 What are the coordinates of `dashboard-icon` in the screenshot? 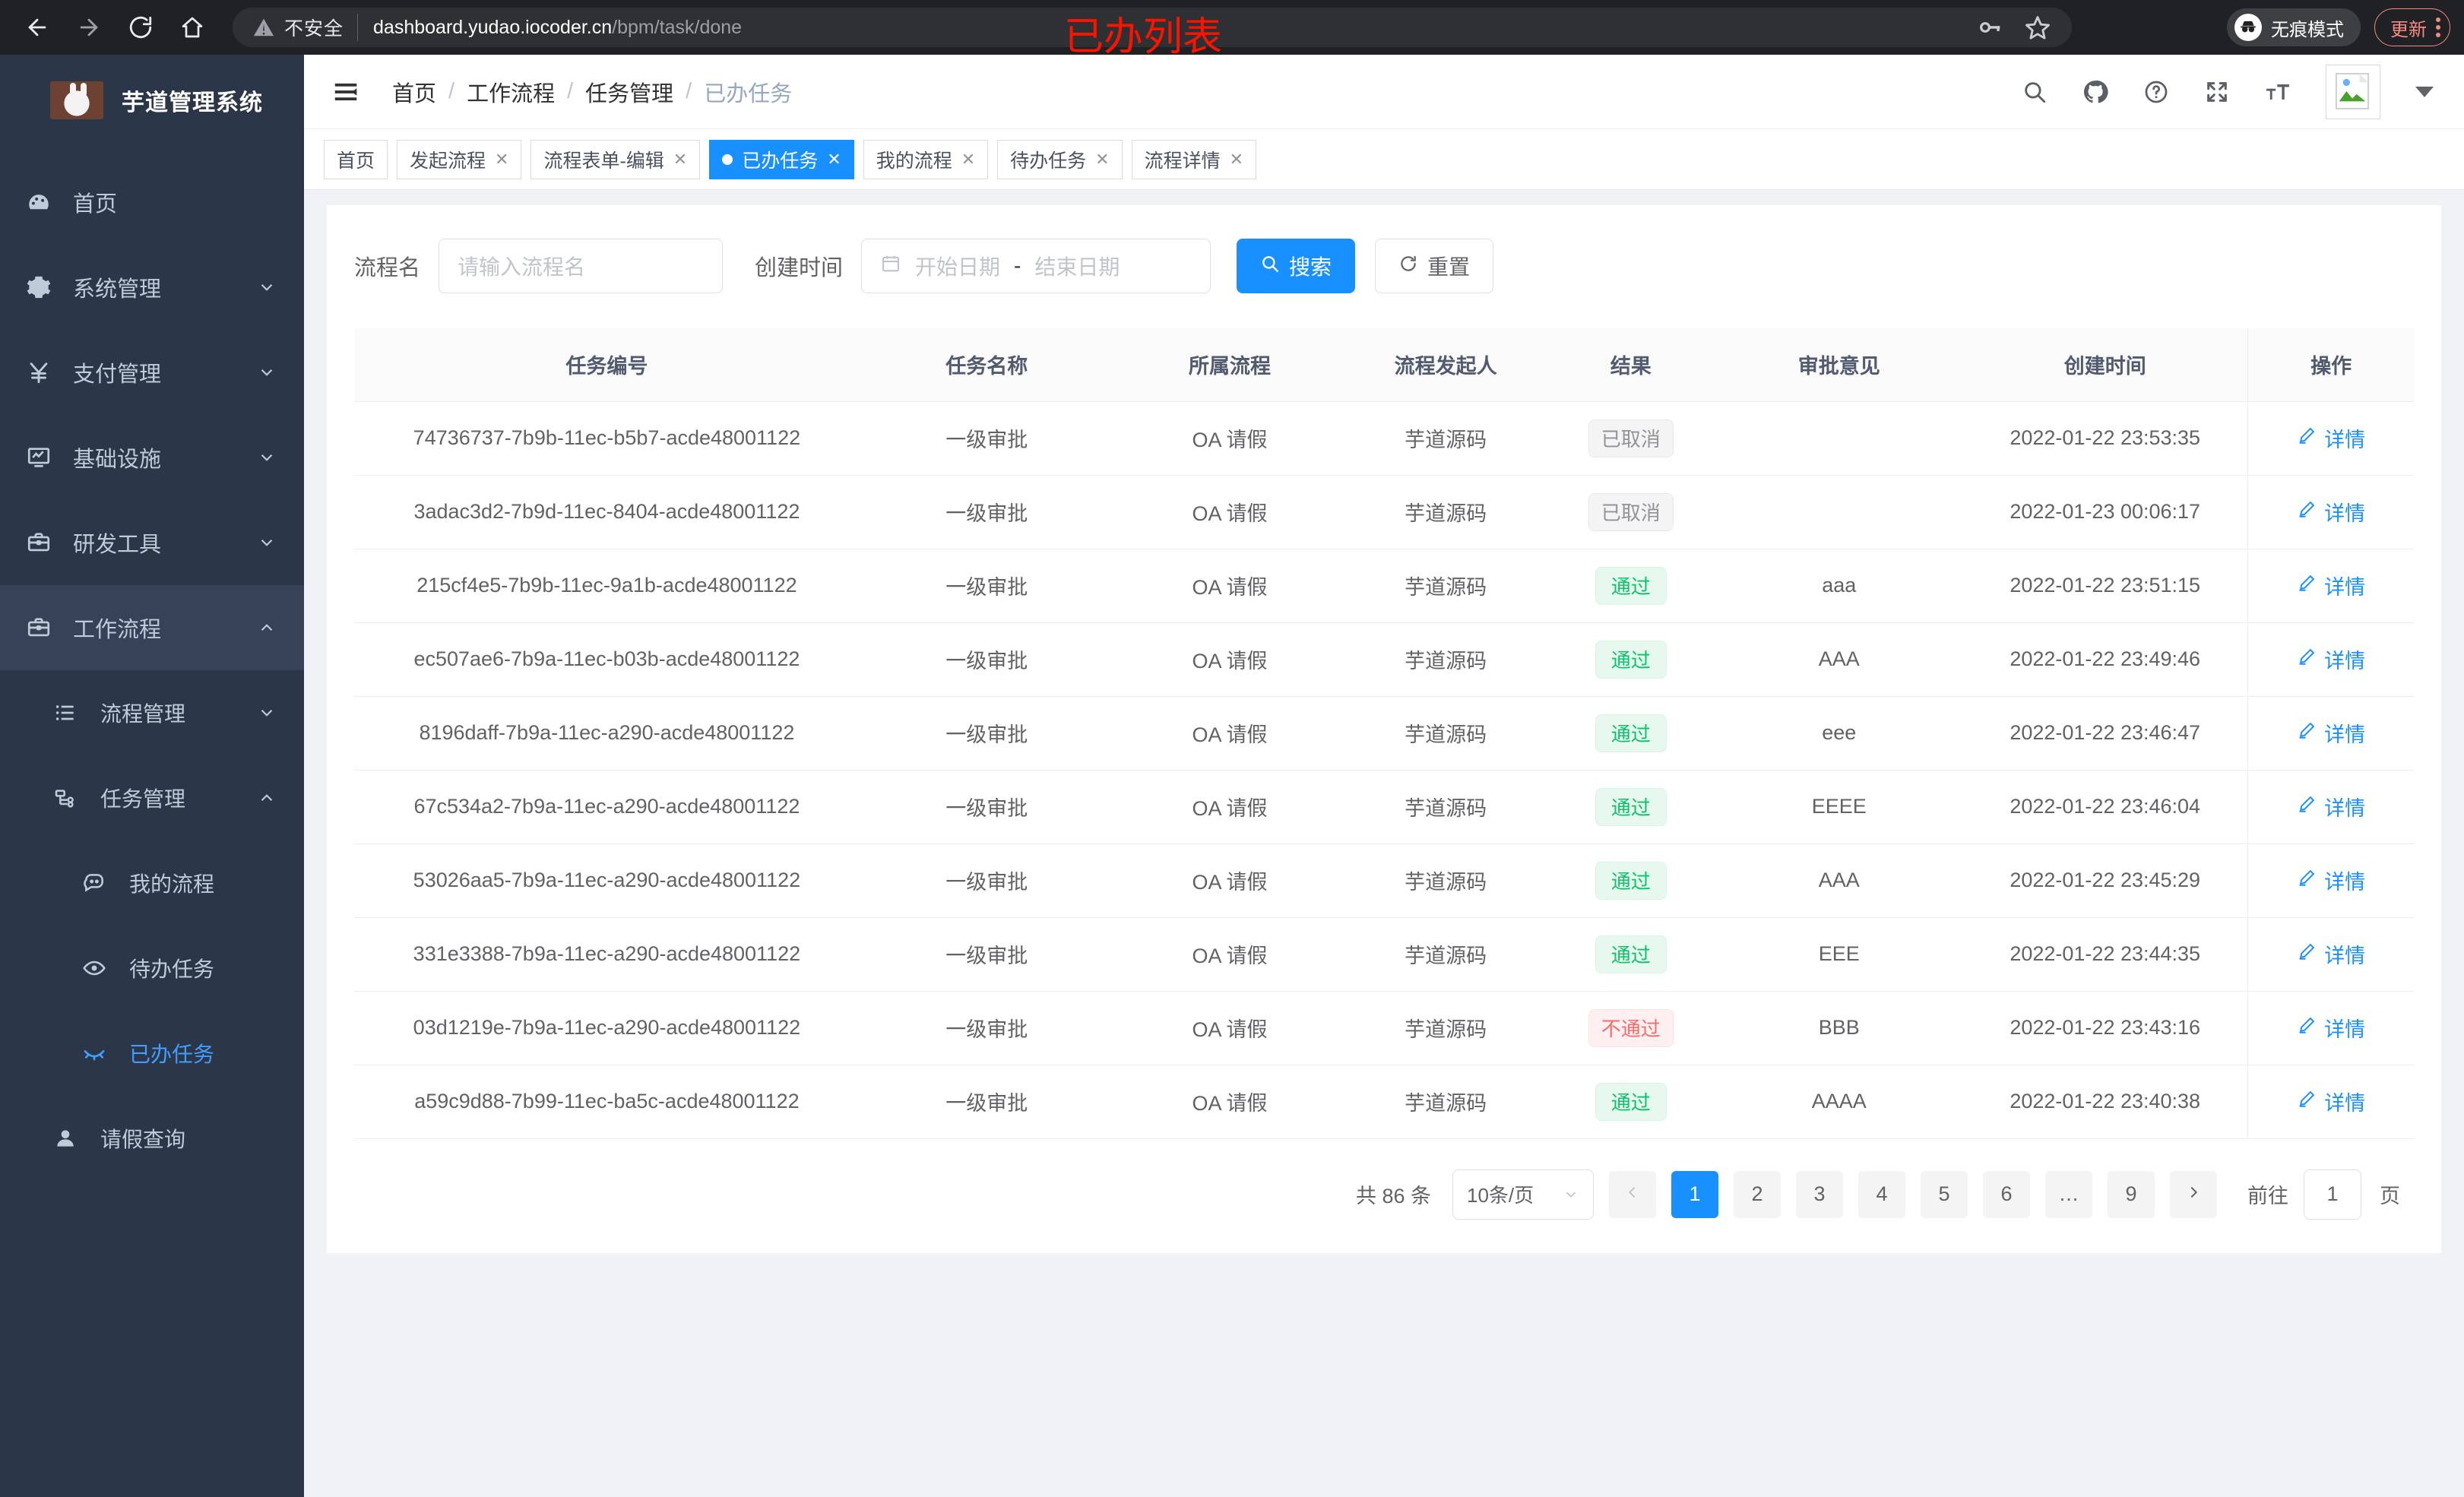 It's located at (50, 202).